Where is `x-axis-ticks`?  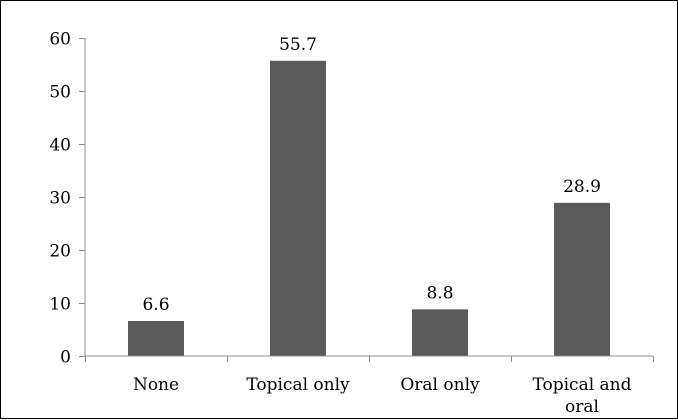
x-axis-ticks is located at coordinates (369, 359).